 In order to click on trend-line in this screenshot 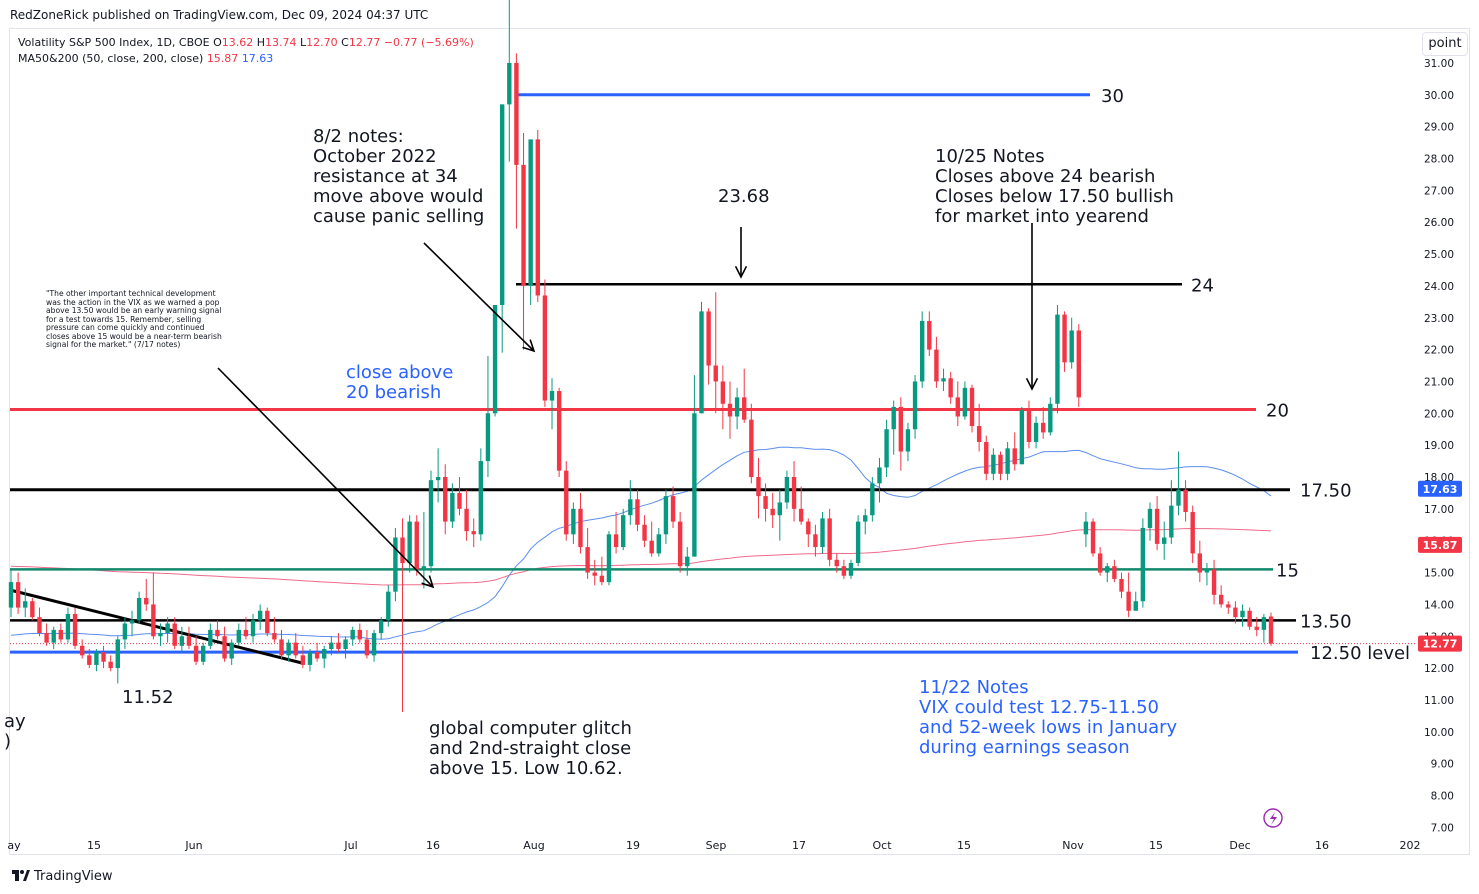, I will do `click(156, 626)`.